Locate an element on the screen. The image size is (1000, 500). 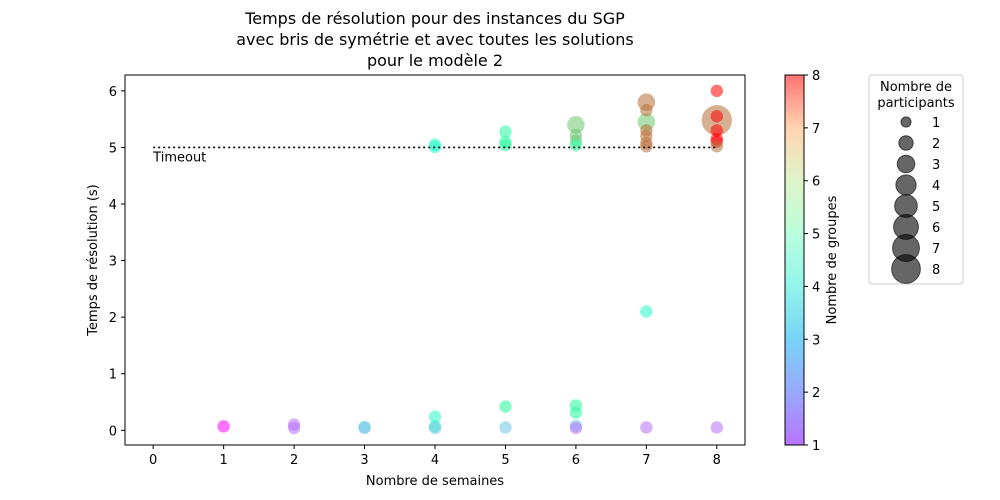
y-axis-label: Temps de résolution (s) is located at coordinates (93, 260).